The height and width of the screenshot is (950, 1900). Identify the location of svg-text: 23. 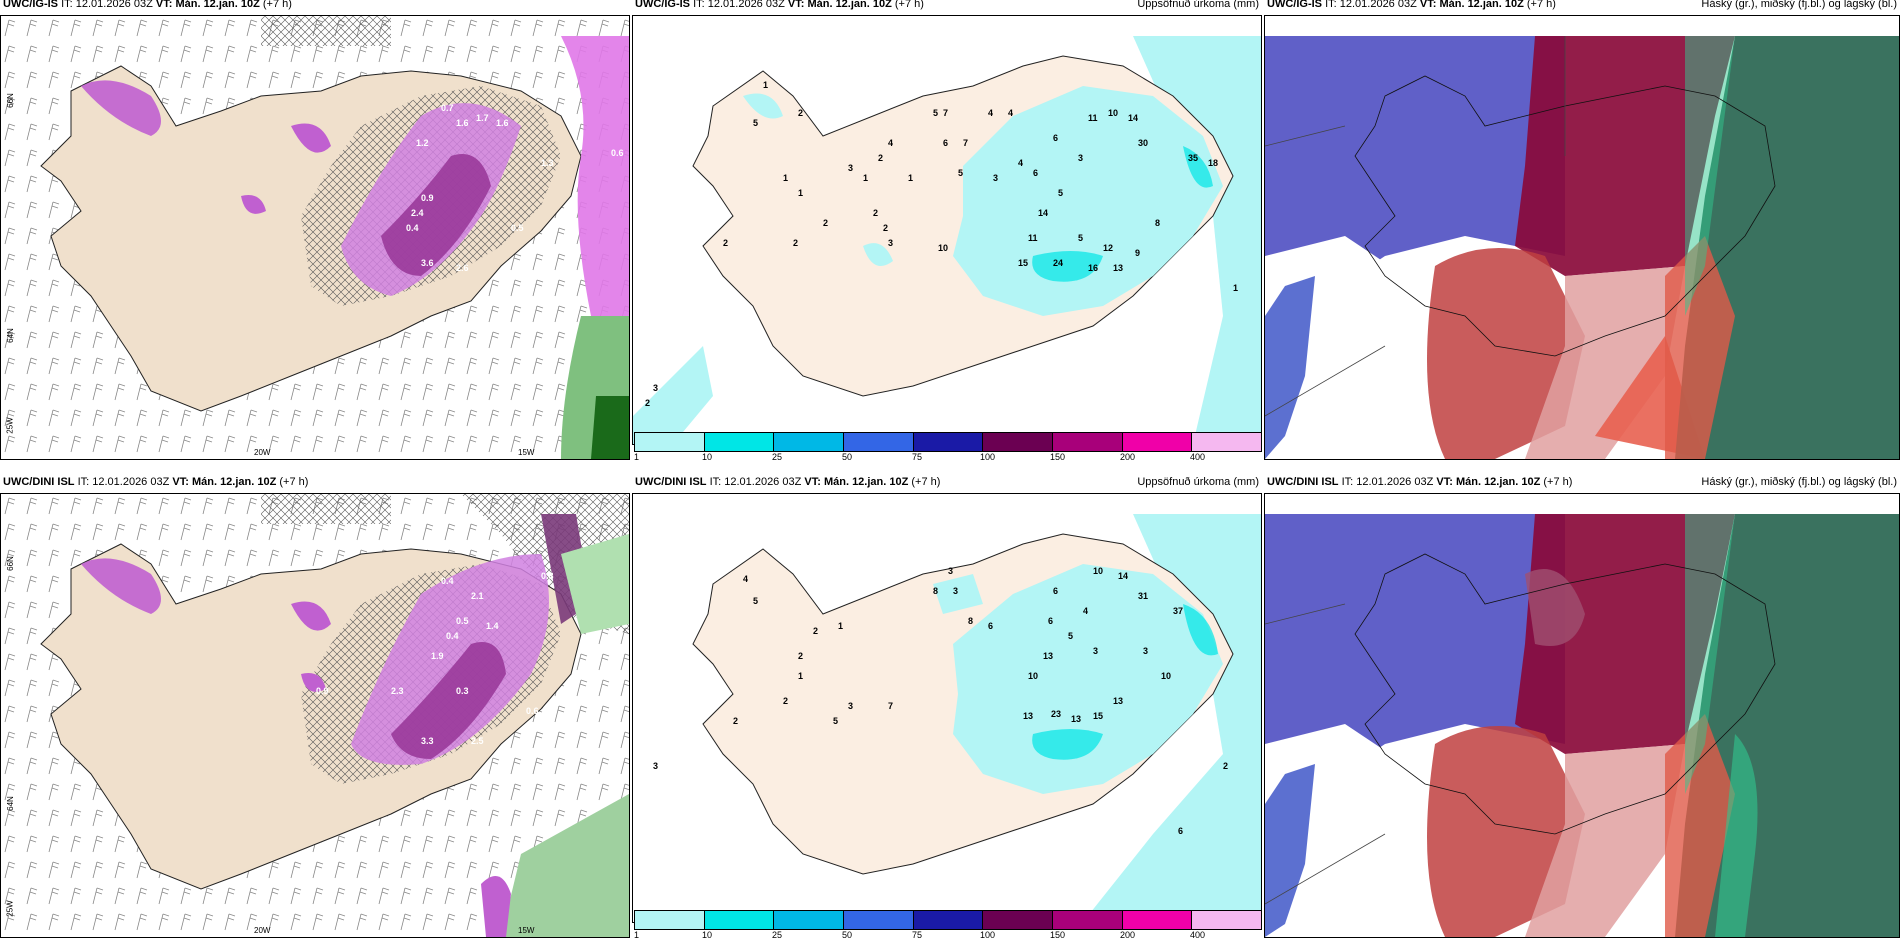
(1056, 714).